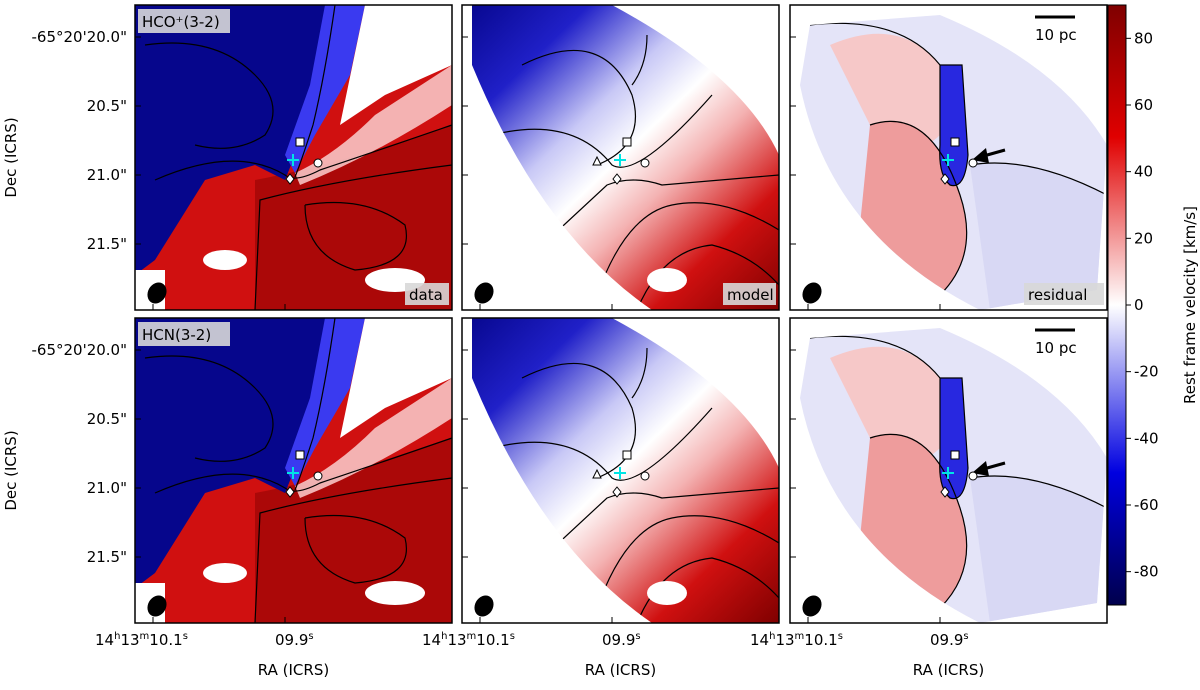 This screenshot has height=690, width=1200. I want to click on beam-ellipse, so click(812, 293).